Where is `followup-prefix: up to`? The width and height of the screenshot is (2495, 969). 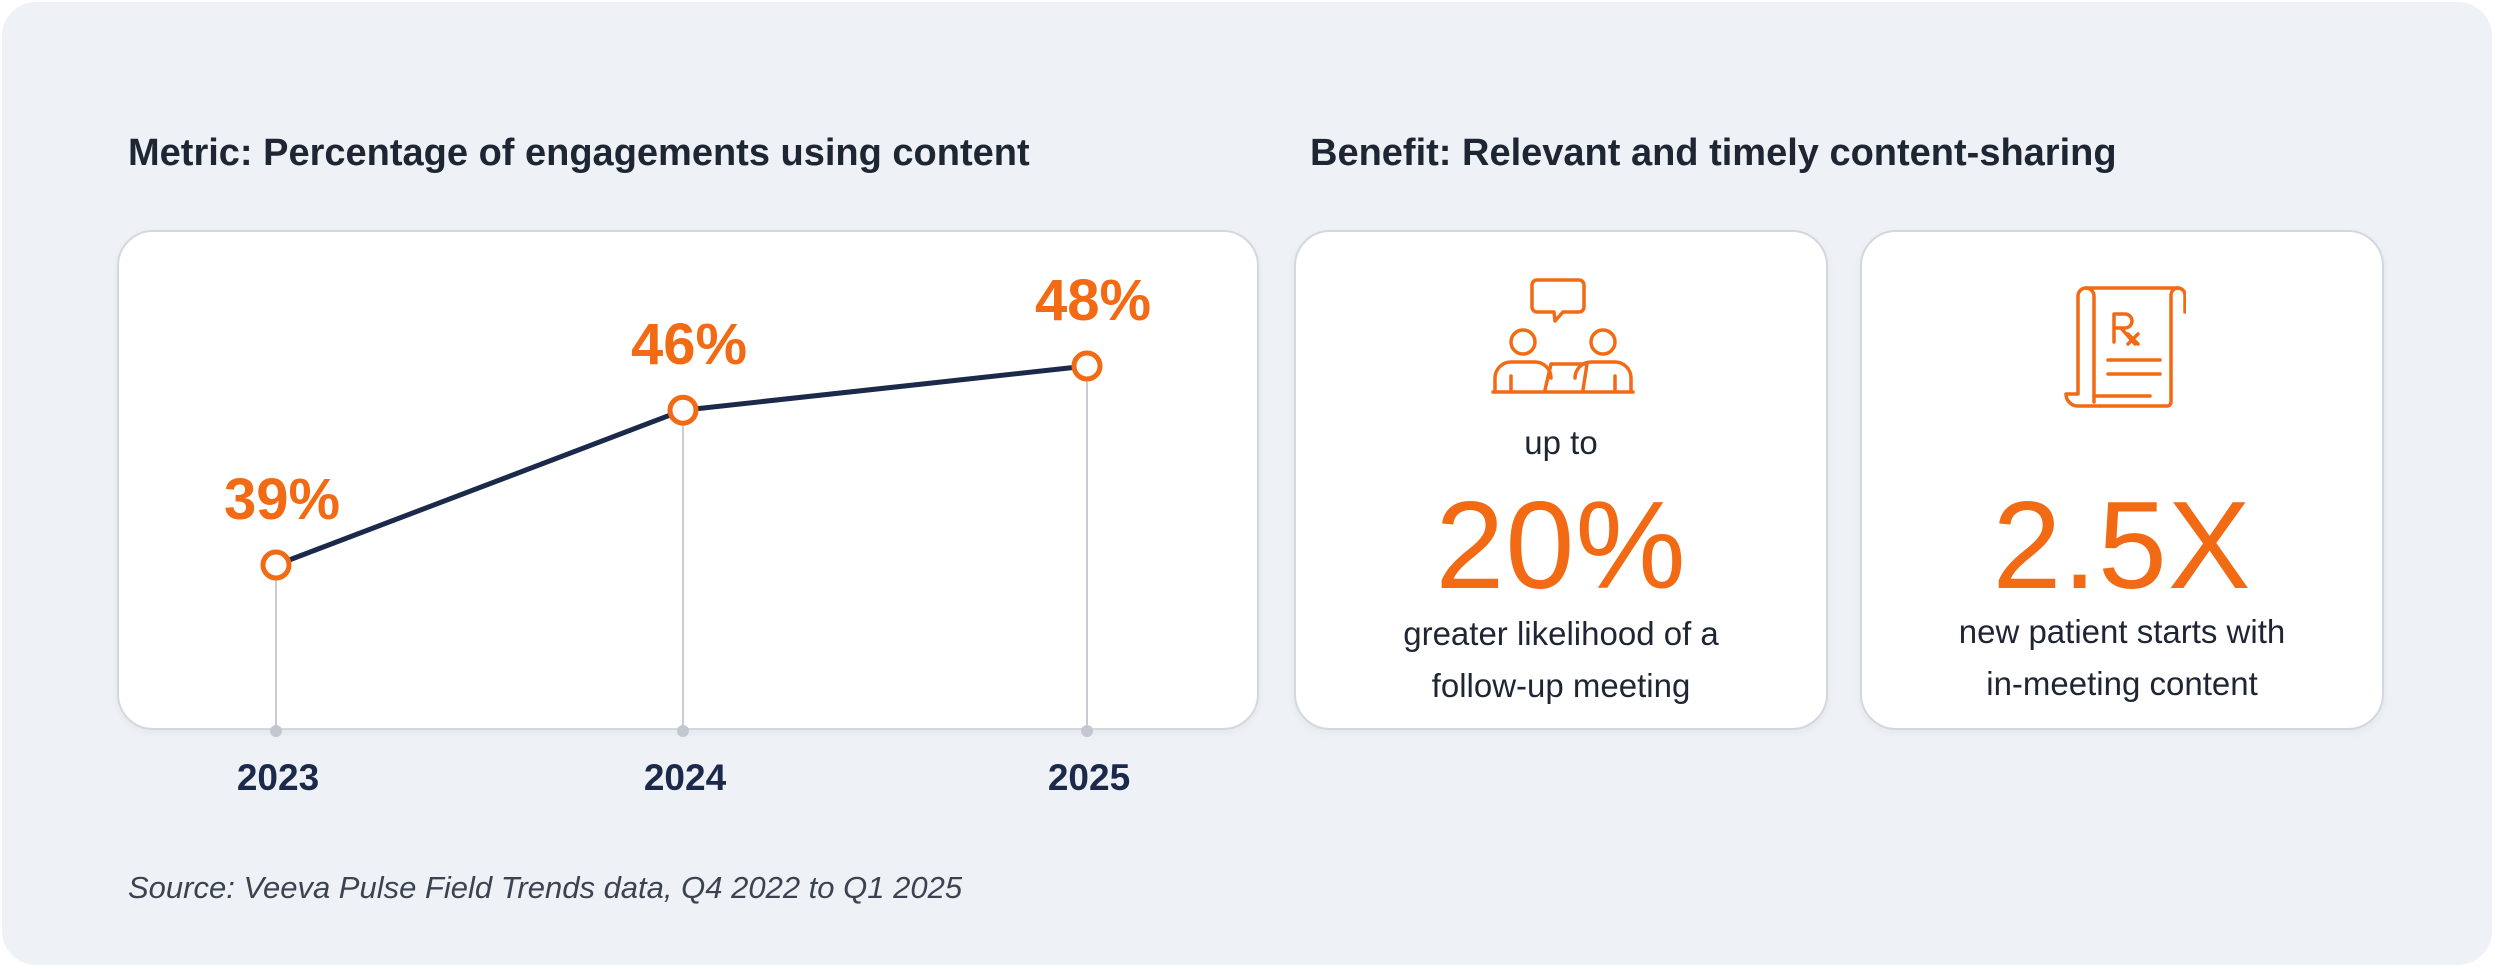
followup-prefix: up to is located at coordinates (1561, 442).